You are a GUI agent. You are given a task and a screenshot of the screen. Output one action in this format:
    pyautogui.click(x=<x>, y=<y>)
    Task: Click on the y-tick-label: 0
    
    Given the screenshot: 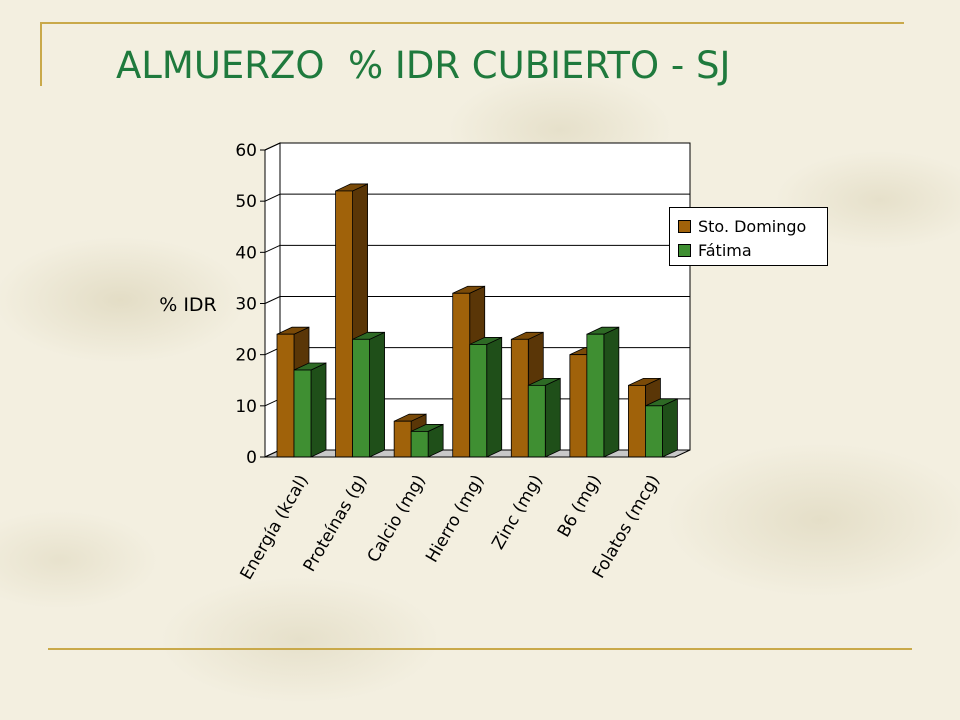 What is the action you would take?
    pyautogui.click(x=251, y=458)
    